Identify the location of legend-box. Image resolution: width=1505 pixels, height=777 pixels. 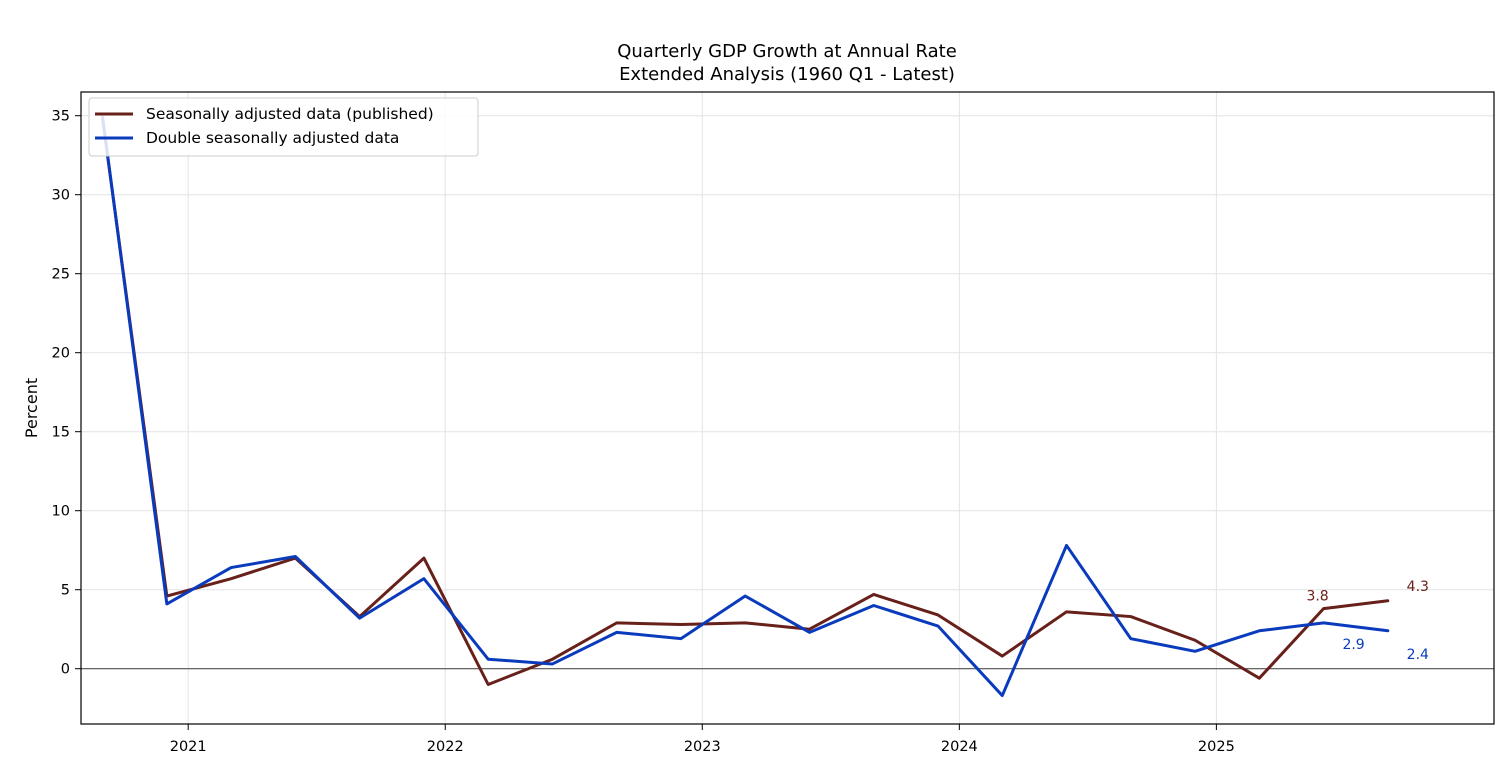
(283, 127).